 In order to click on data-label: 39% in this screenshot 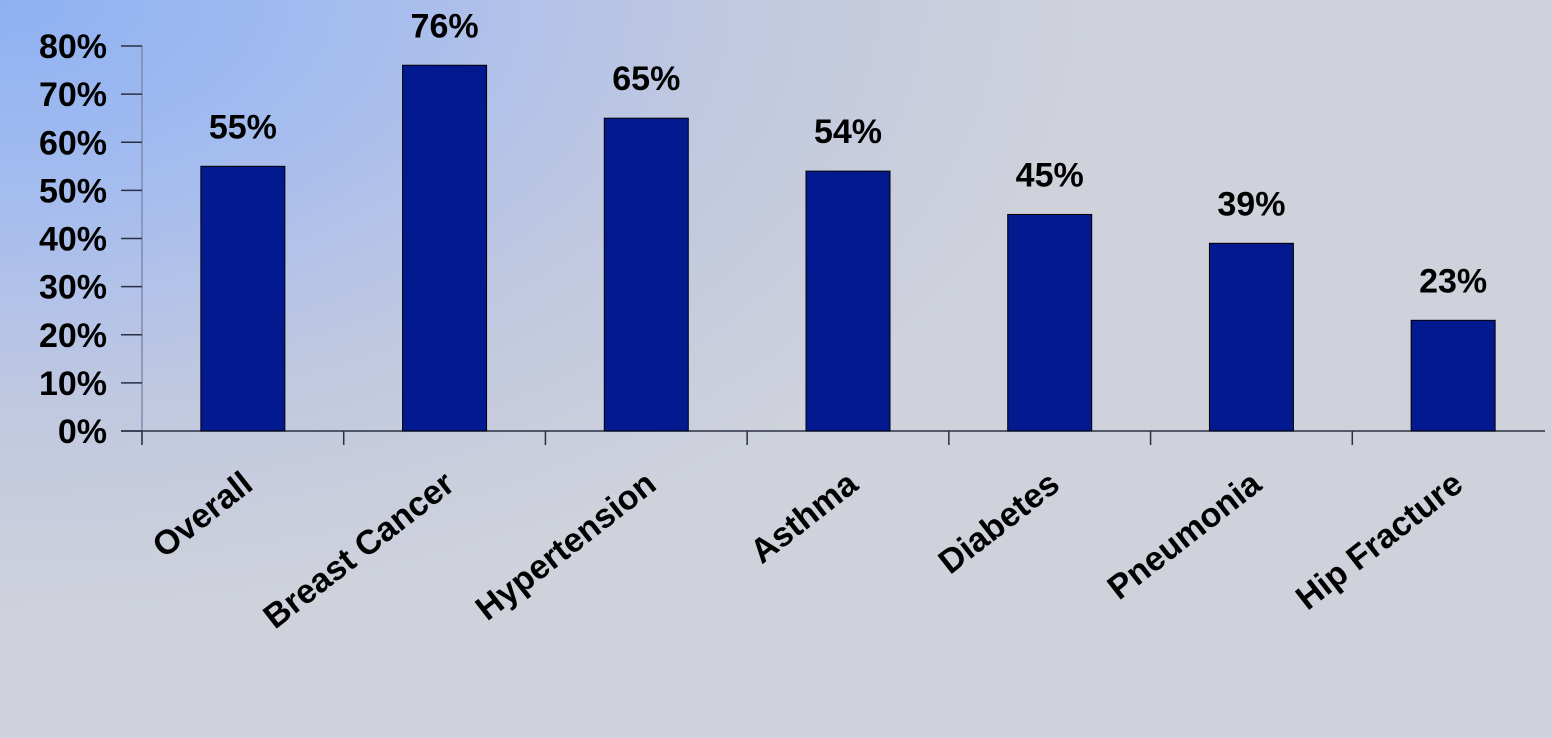, I will do `click(1251, 204)`.